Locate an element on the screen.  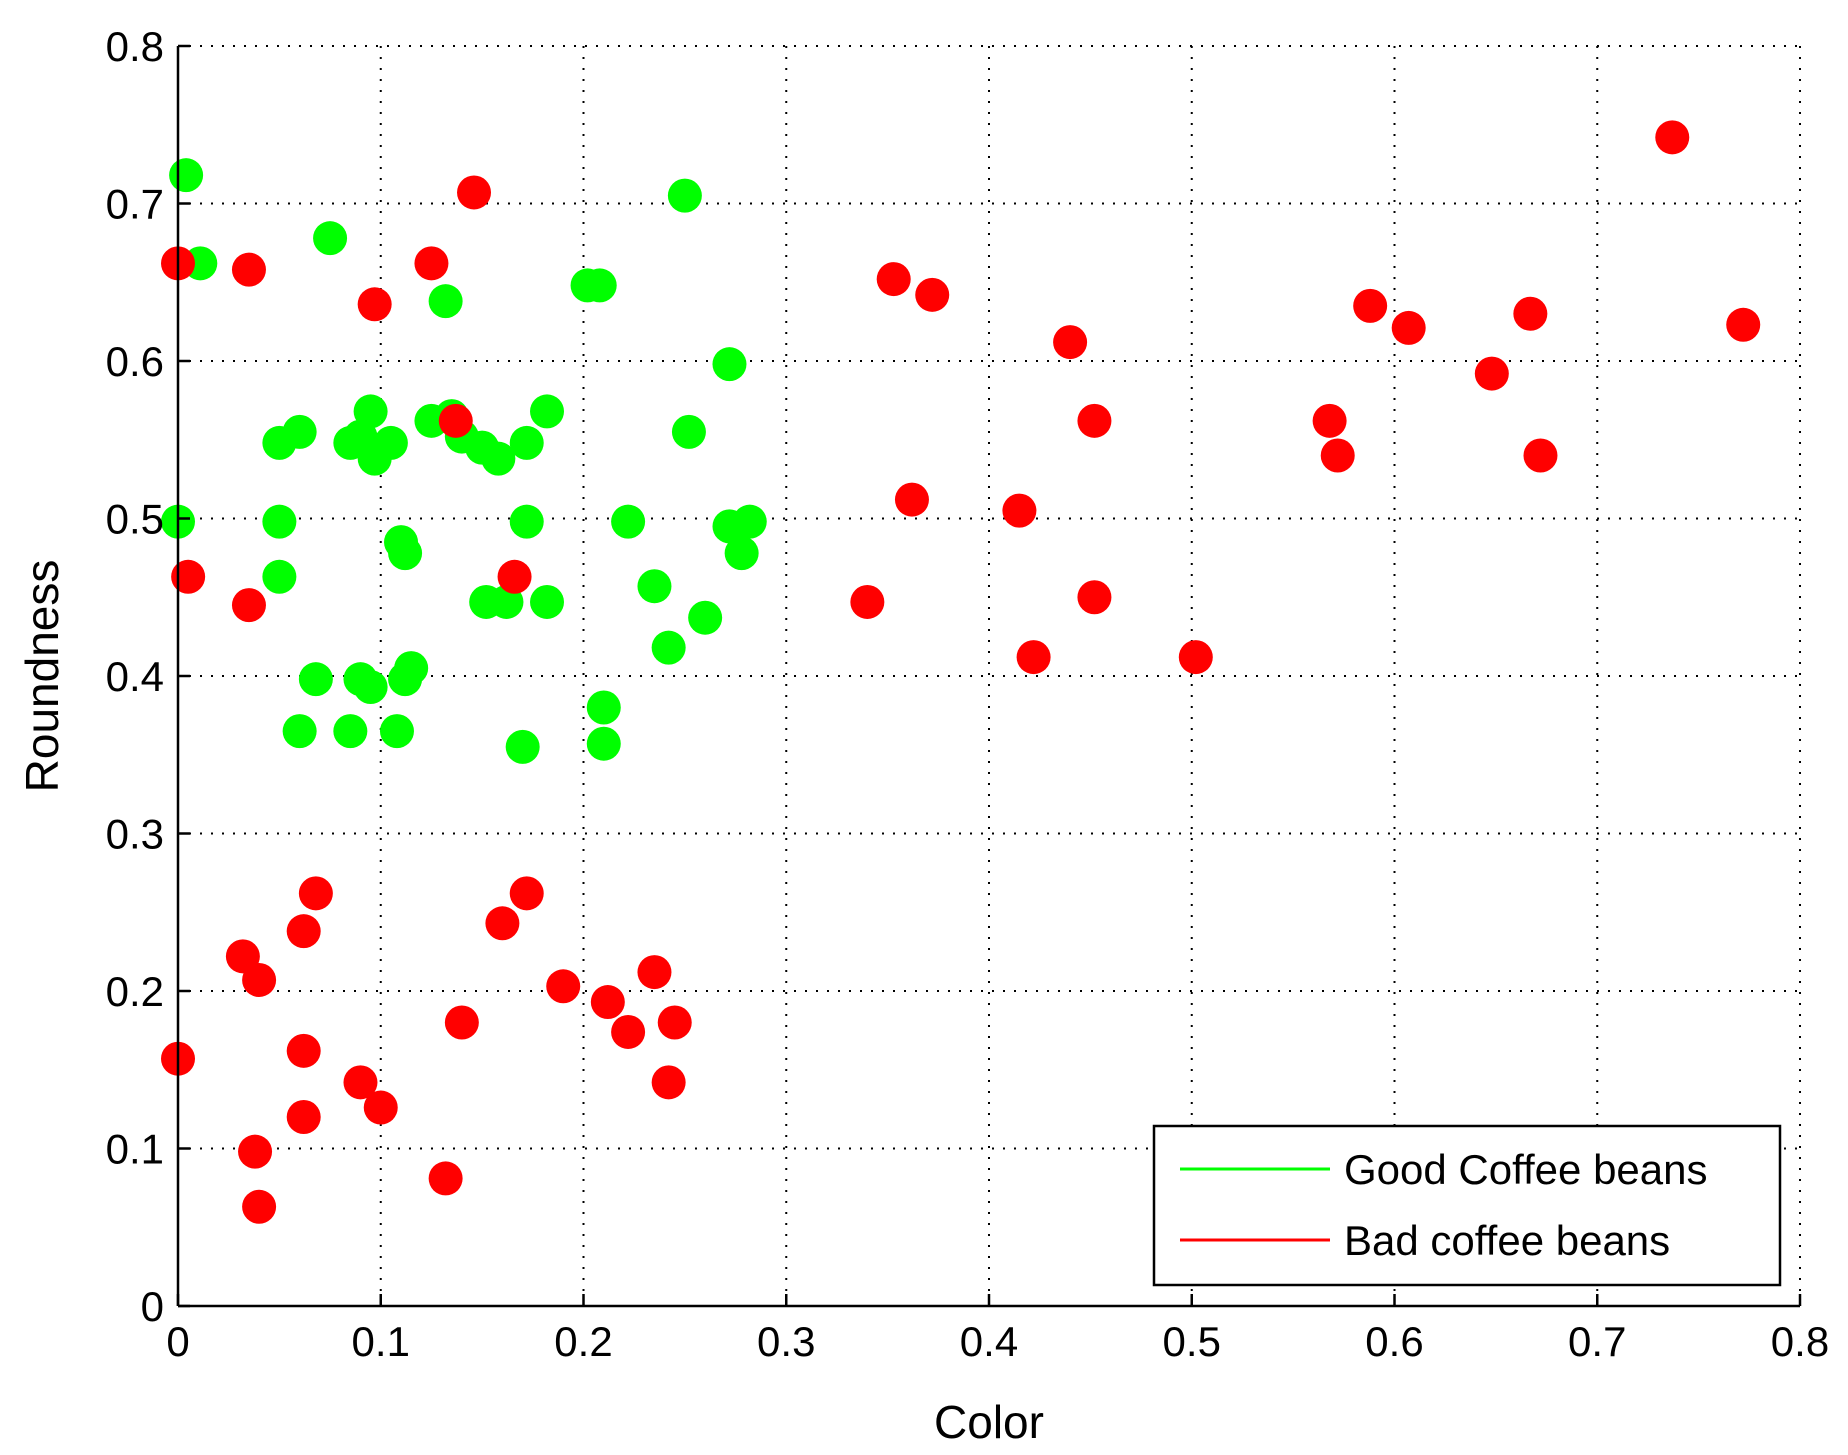
y-tick-label: 0.4 is located at coordinates (135, 676).